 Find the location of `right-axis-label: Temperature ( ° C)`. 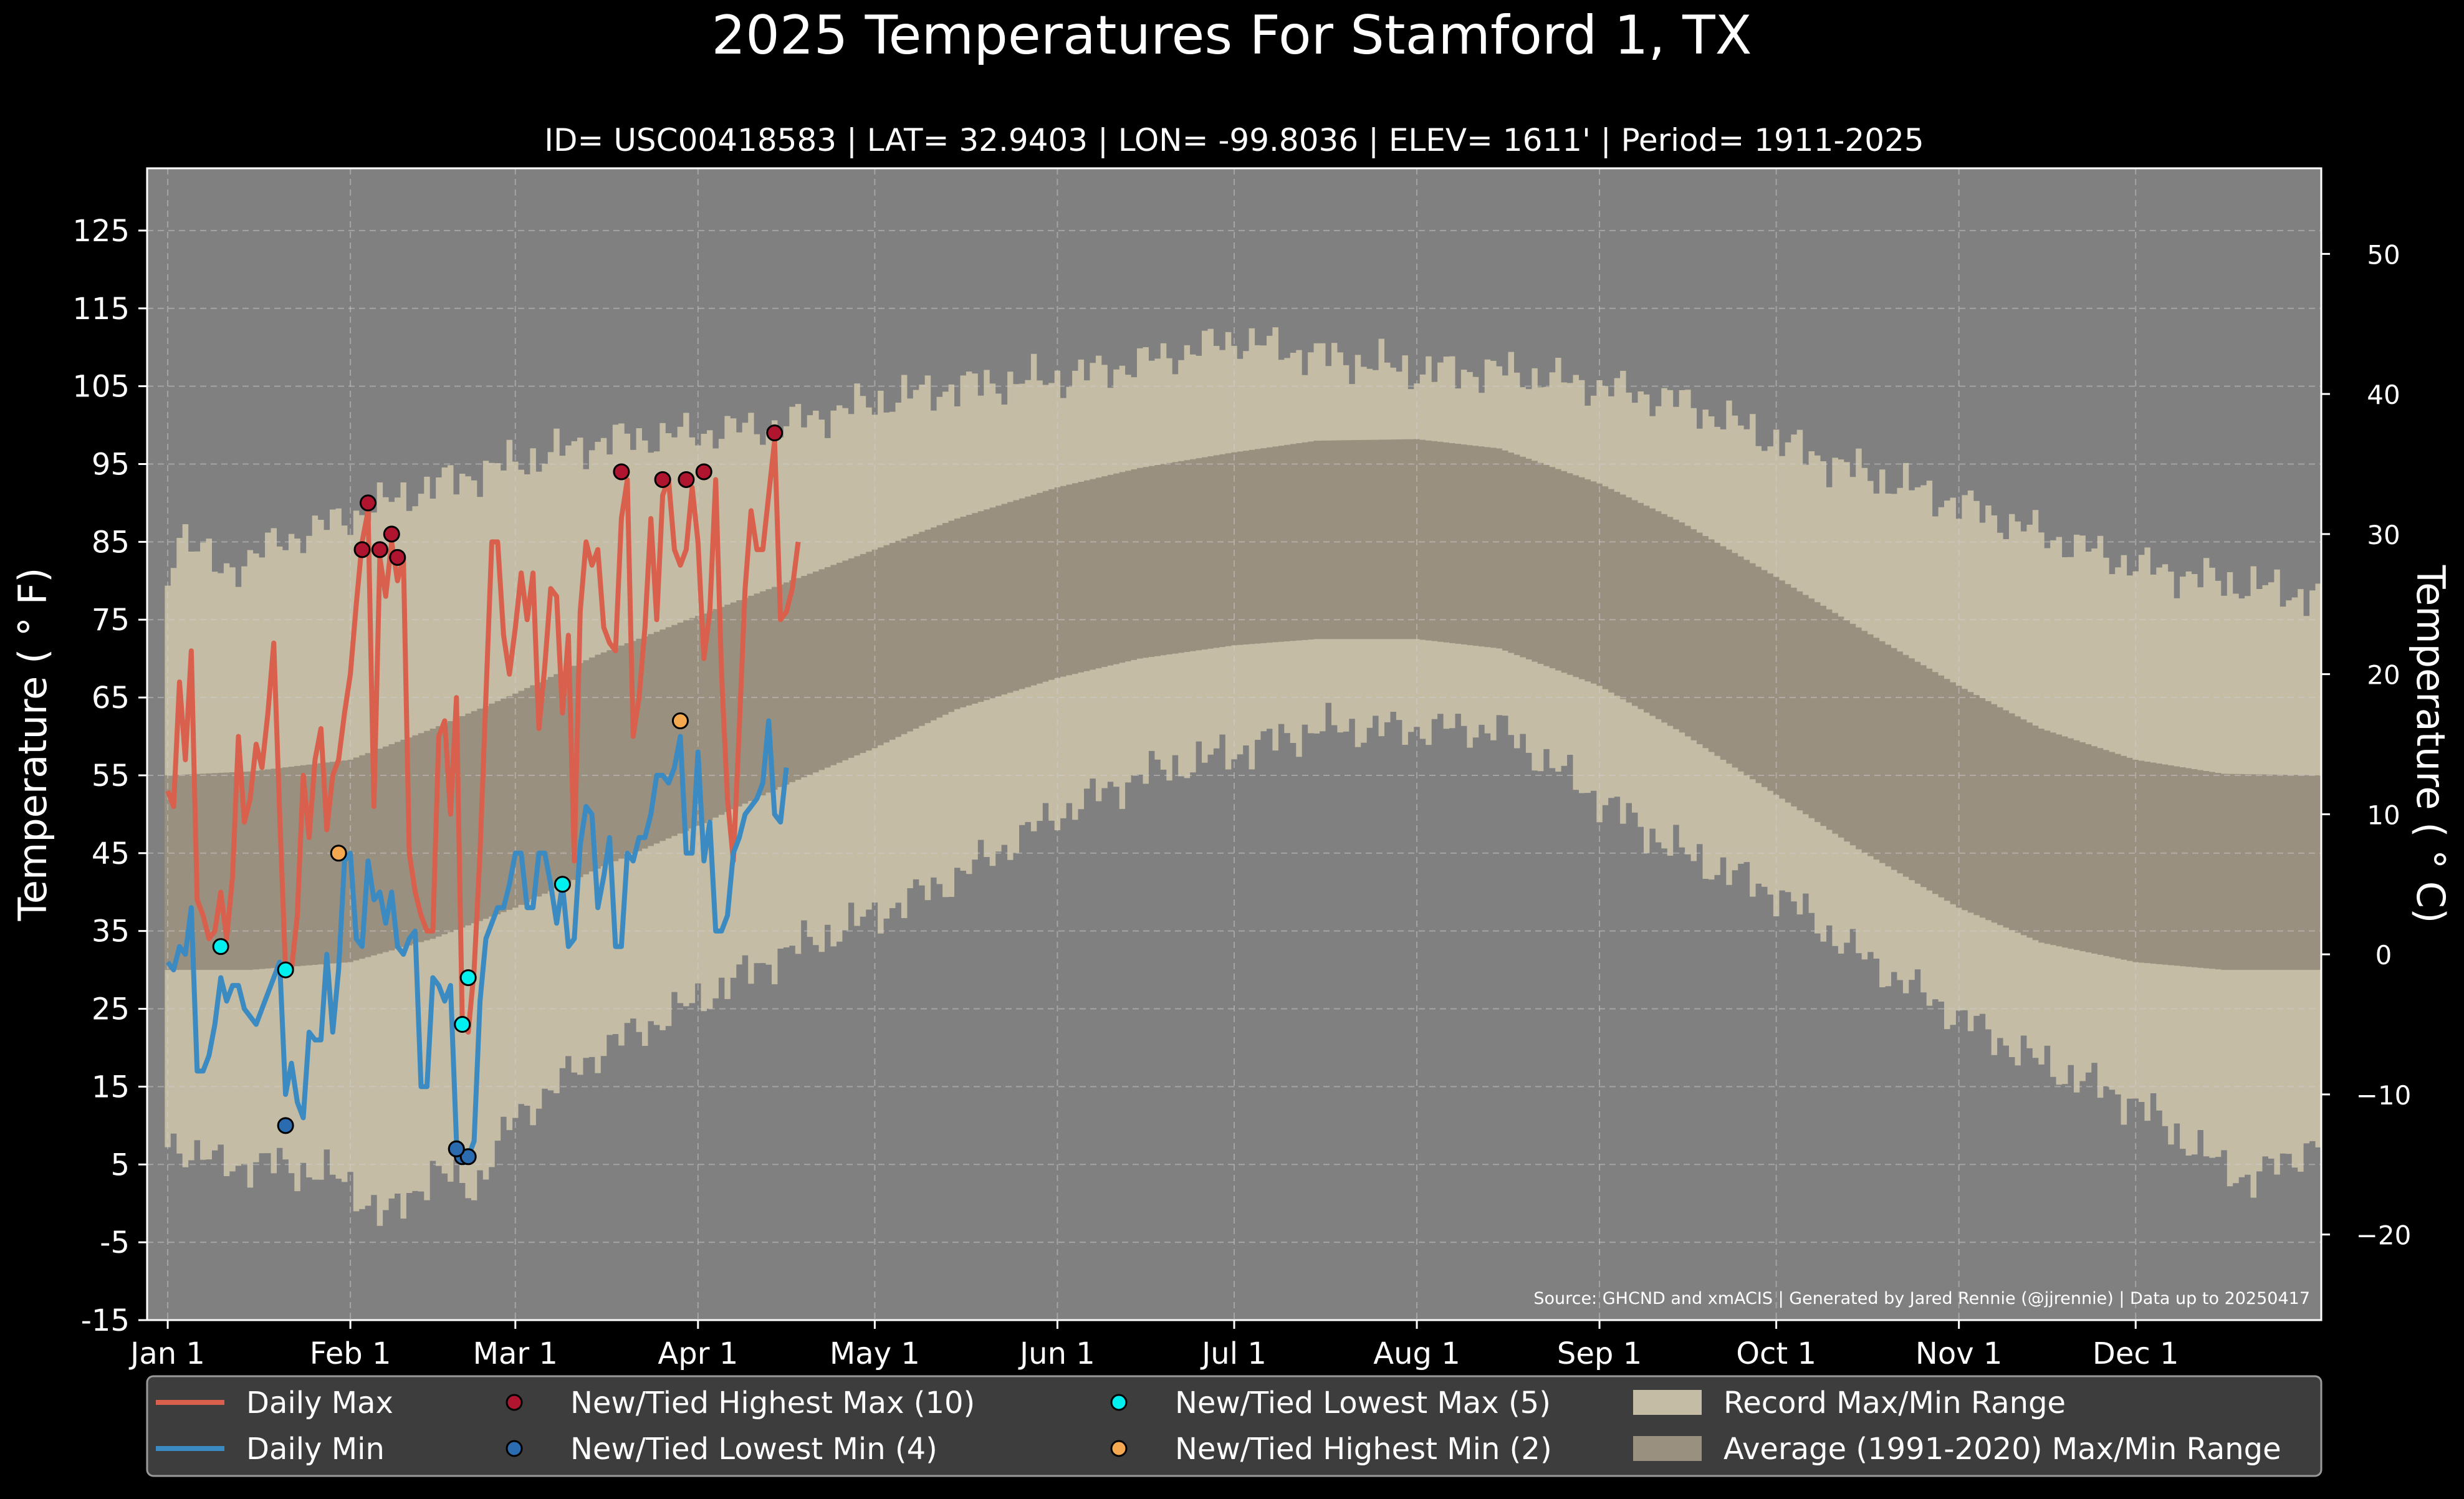

right-axis-label: Temperature ( ° C) is located at coordinates (2430, 744).